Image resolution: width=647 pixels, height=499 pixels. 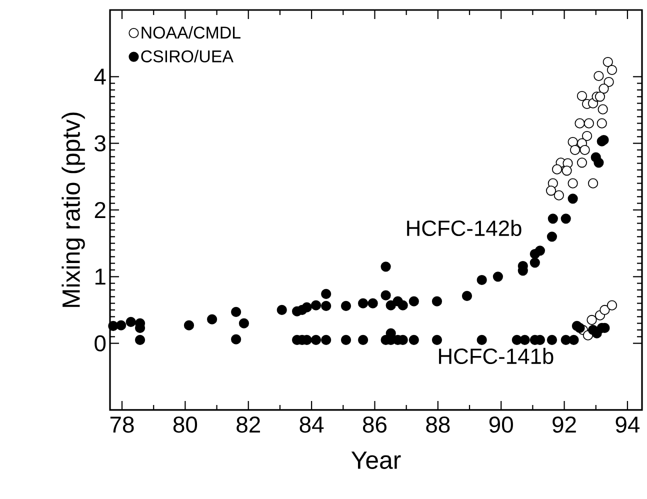 I want to click on x-tick-label: 78, so click(x=122, y=424).